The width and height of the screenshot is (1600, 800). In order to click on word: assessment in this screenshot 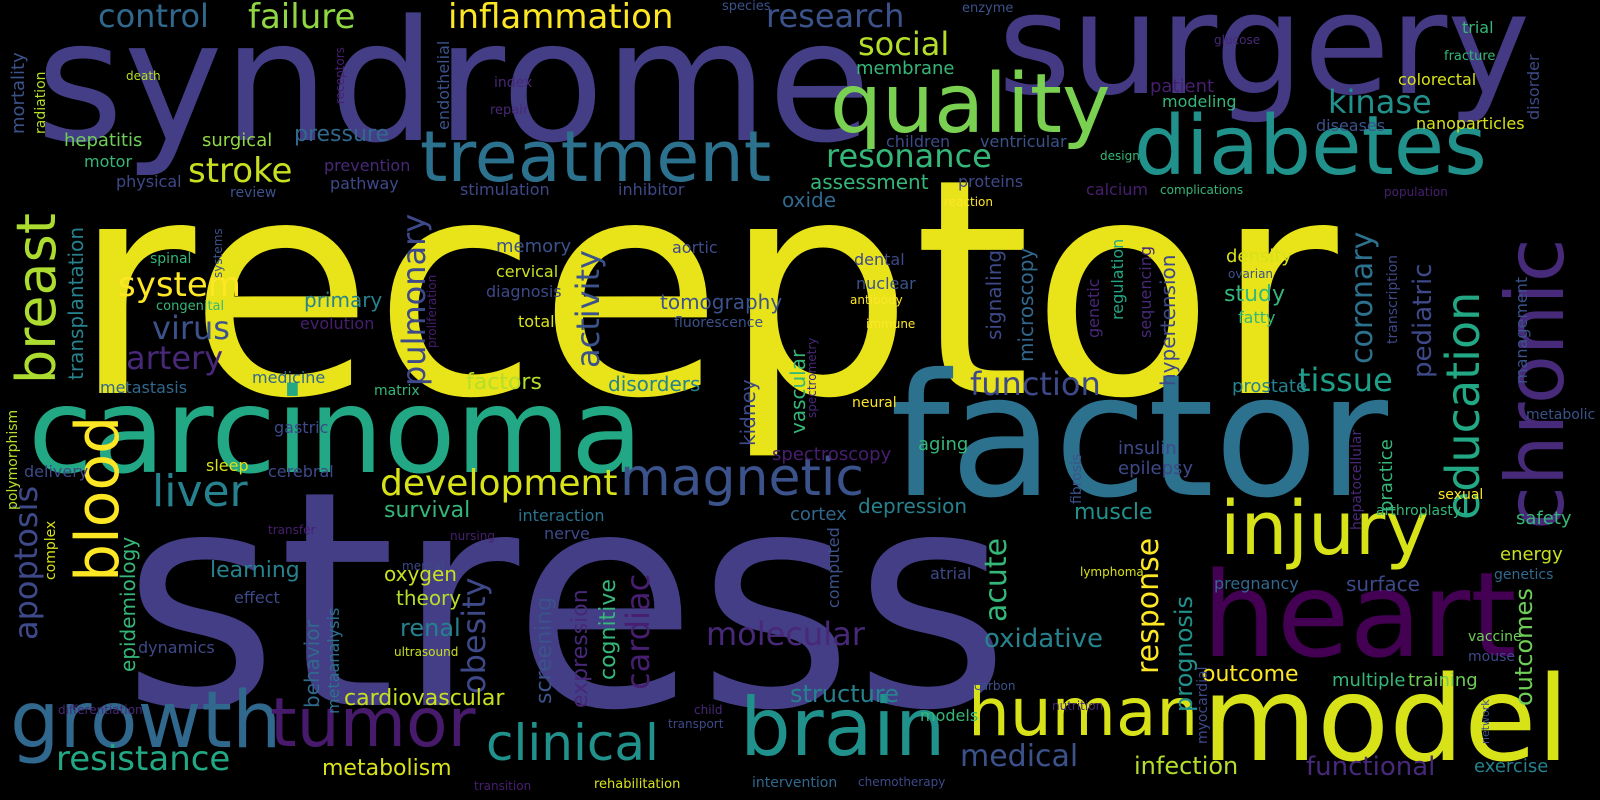, I will do `click(869, 182)`.